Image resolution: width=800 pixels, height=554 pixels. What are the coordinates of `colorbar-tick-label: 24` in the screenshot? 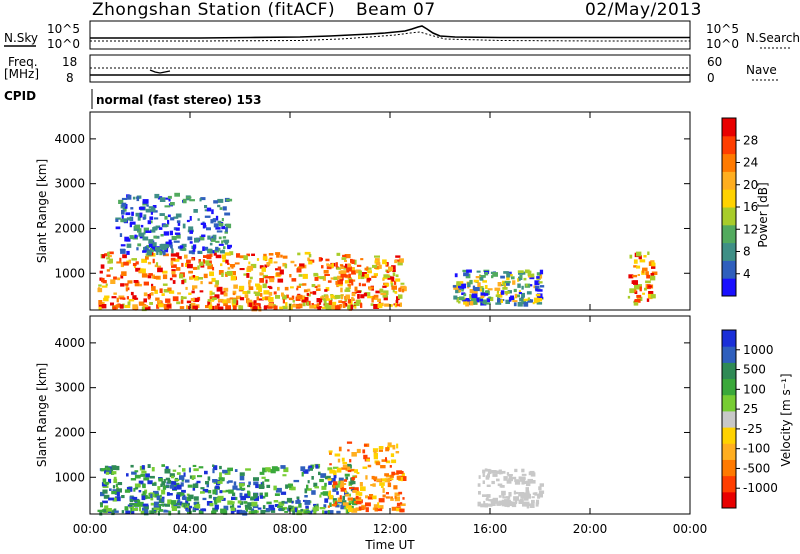 It's located at (750, 163).